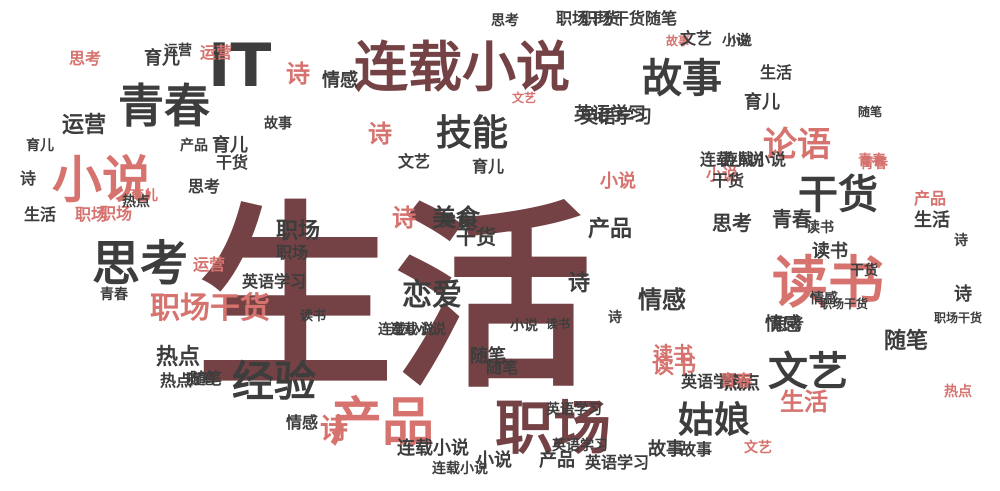  What do you see at coordinates (239, 66) in the screenshot?
I see `cloud-word: IT` at bounding box center [239, 66].